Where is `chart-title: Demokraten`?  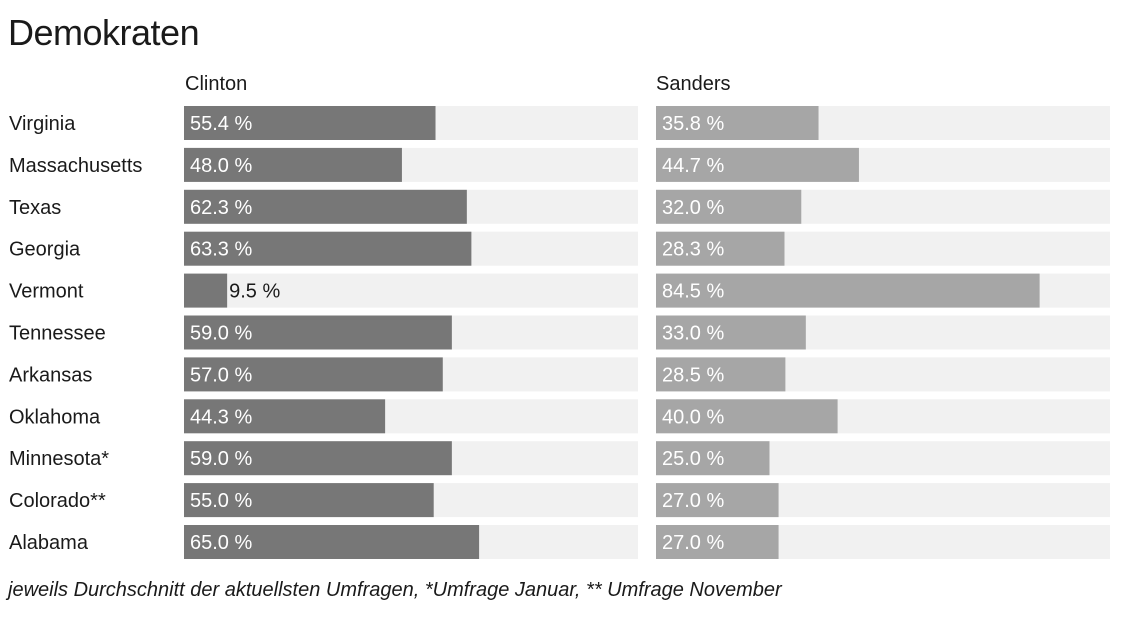
chart-title: Demokraten is located at coordinates (104, 32).